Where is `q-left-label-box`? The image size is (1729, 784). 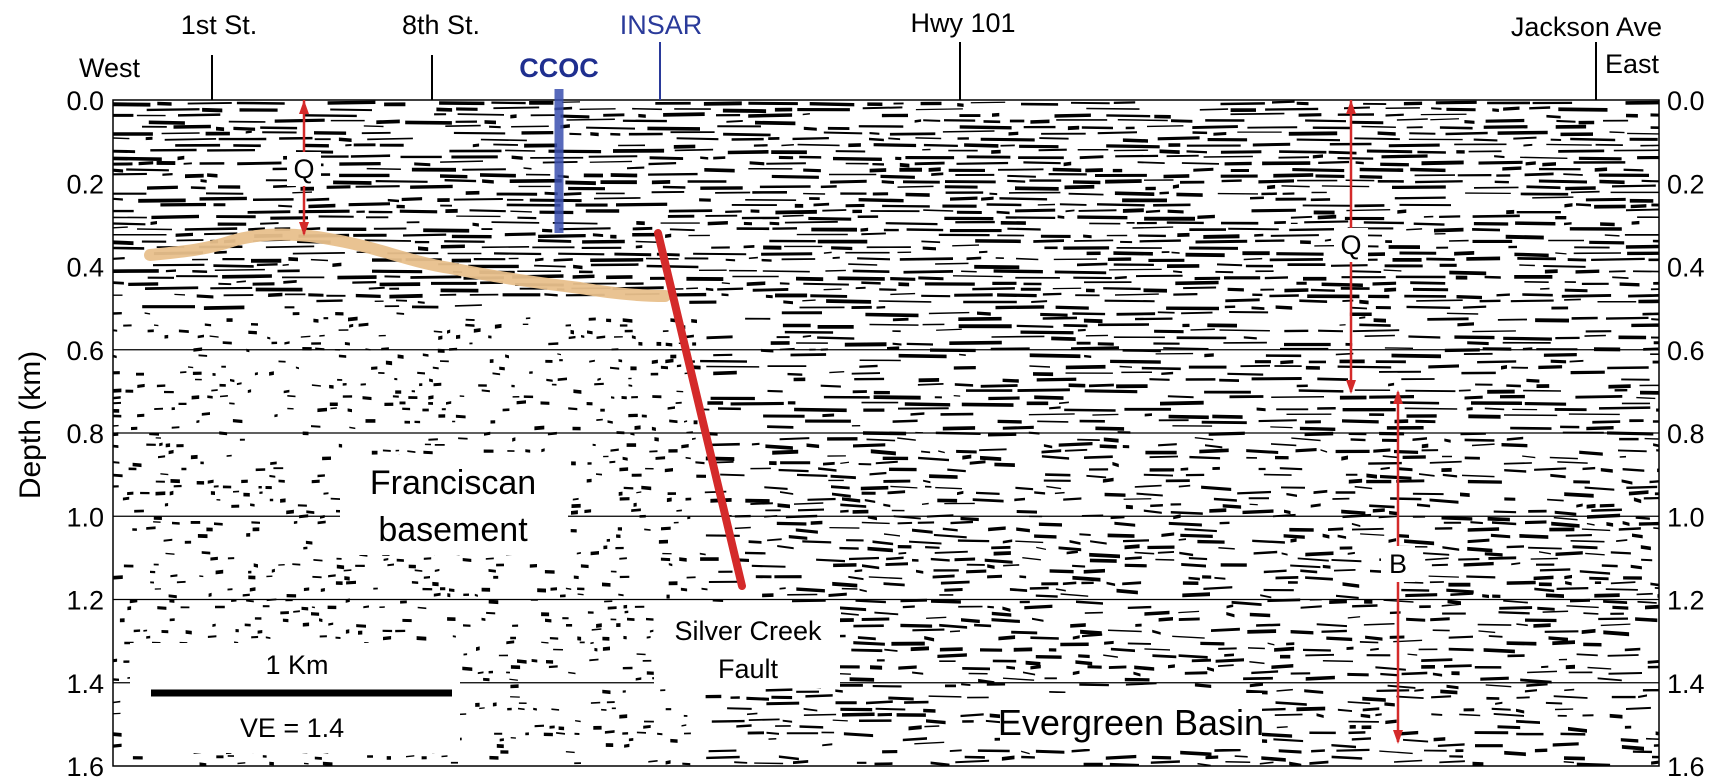 q-left-label-box is located at coordinates (304, 169).